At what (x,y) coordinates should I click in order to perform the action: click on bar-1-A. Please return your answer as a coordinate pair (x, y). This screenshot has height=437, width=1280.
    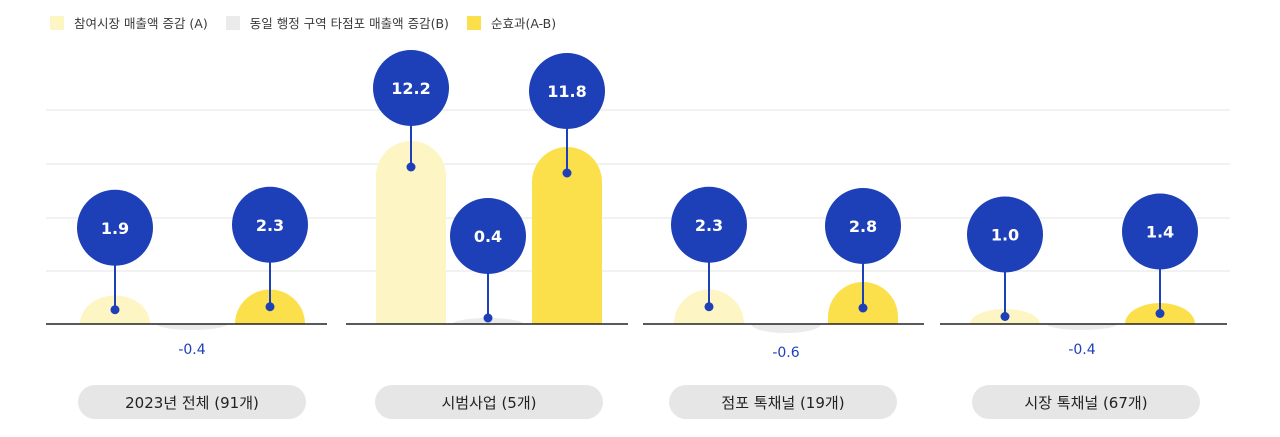
    Looking at the image, I should click on (411, 232).